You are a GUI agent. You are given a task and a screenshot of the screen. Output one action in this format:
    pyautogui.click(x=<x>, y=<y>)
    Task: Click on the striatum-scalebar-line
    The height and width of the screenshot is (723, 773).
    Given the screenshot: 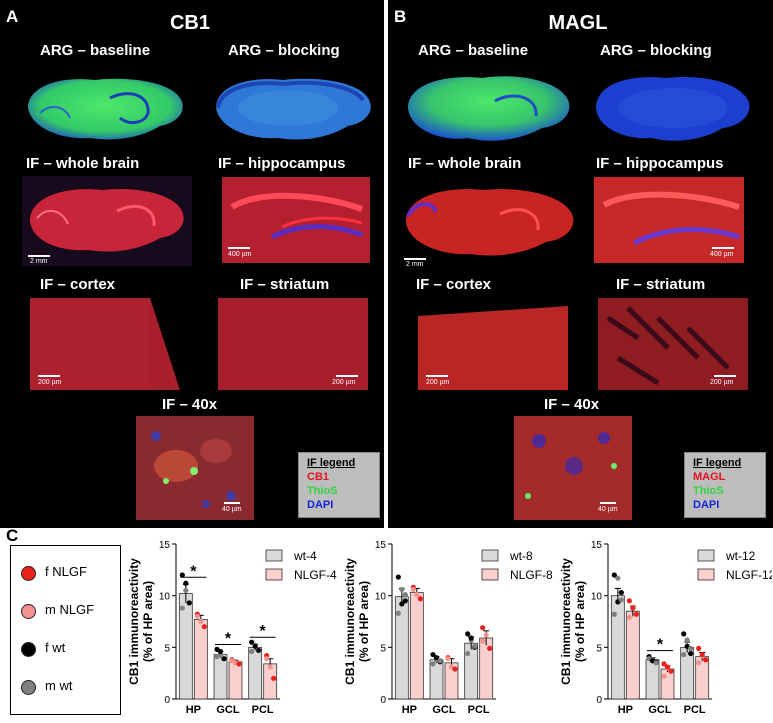 What is the action you would take?
    pyautogui.click(x=725, y=376)
    